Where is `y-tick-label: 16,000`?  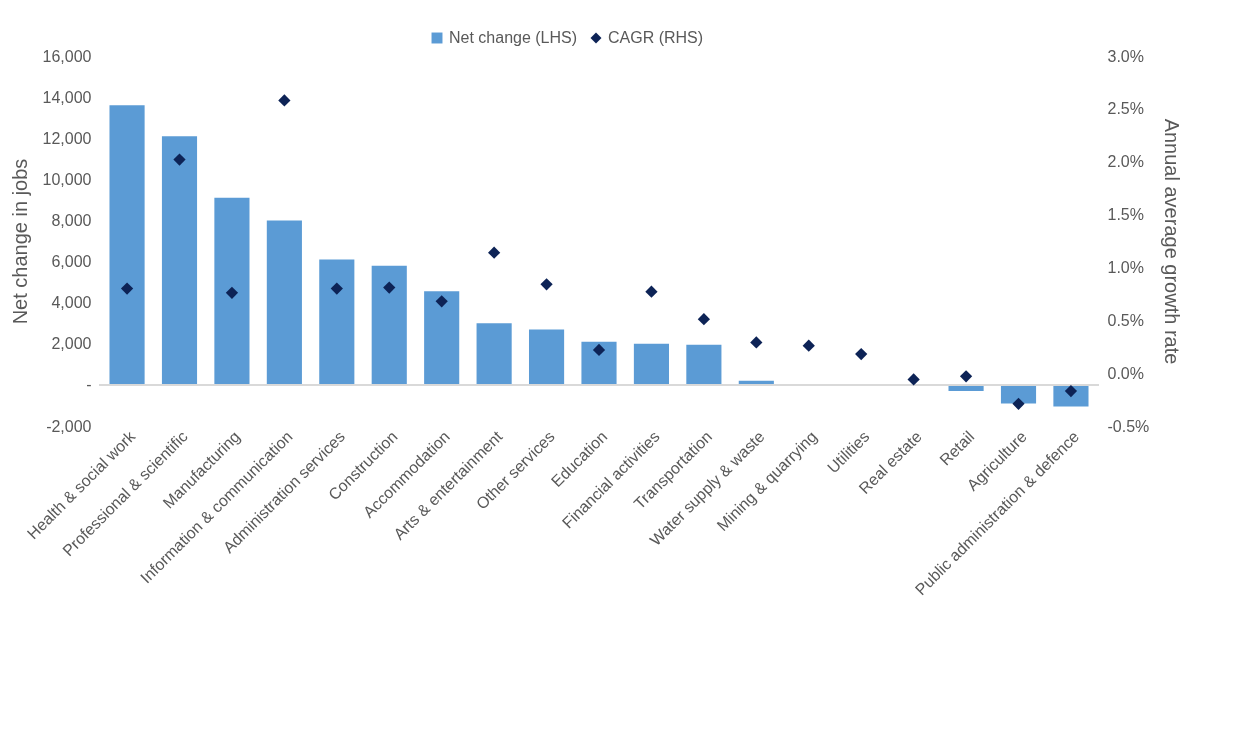
y-tick-label: 16,000 is located at coordinates (67, 56).